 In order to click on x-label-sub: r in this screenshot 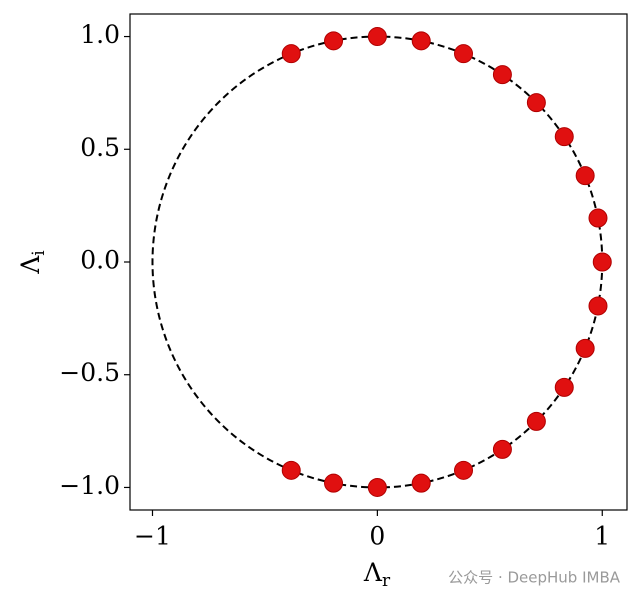, I will do `click(386, 581)`.